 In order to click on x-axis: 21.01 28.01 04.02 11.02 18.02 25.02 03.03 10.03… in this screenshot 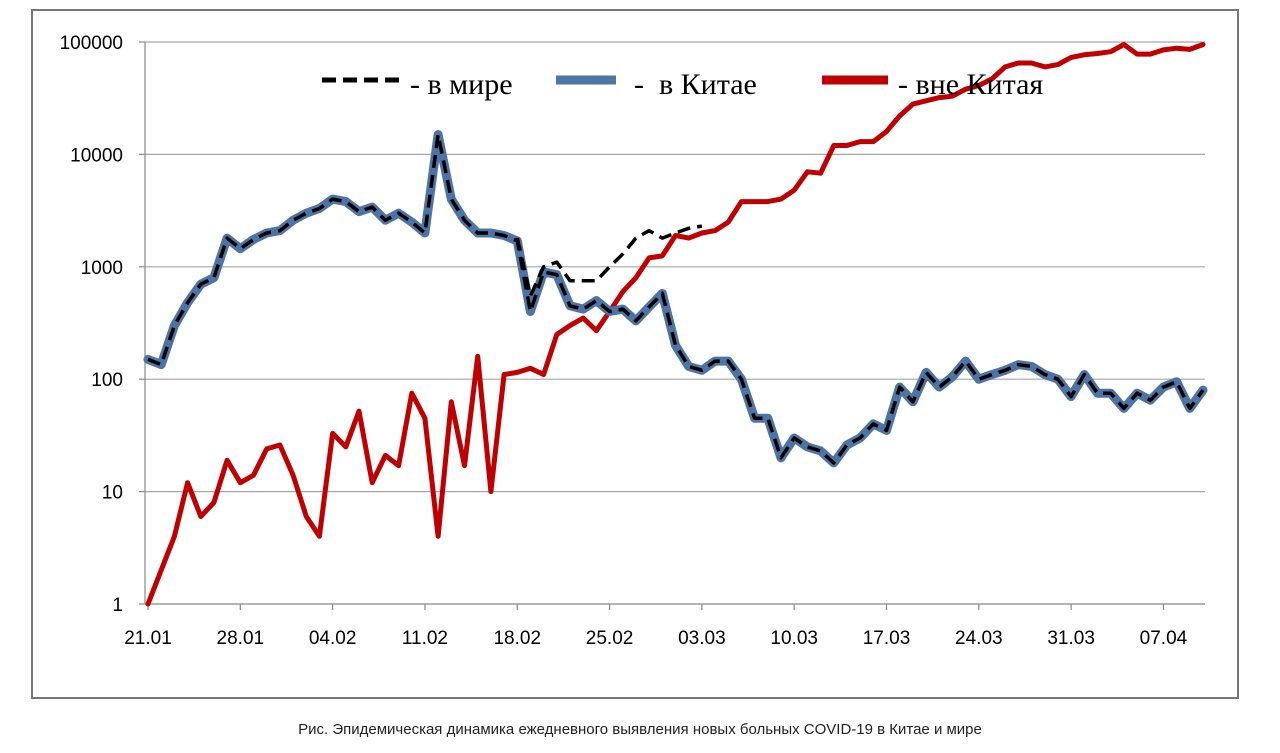, I will do `click(664, 626)`.